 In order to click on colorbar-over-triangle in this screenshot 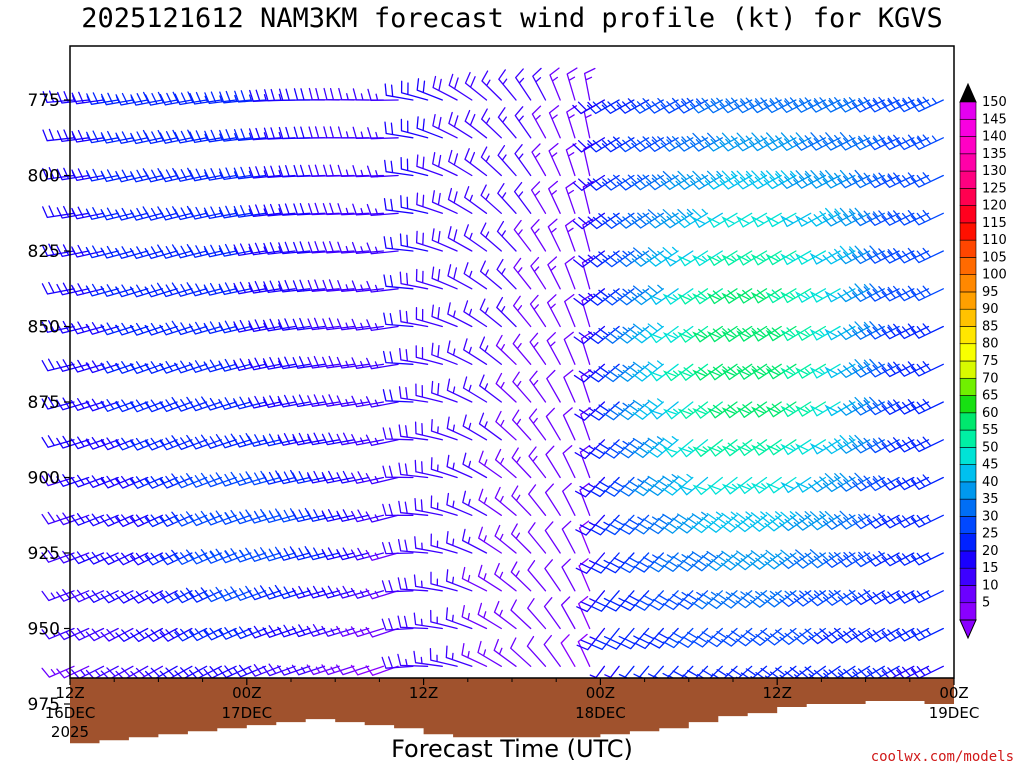, I will do `click(968, 92)`.